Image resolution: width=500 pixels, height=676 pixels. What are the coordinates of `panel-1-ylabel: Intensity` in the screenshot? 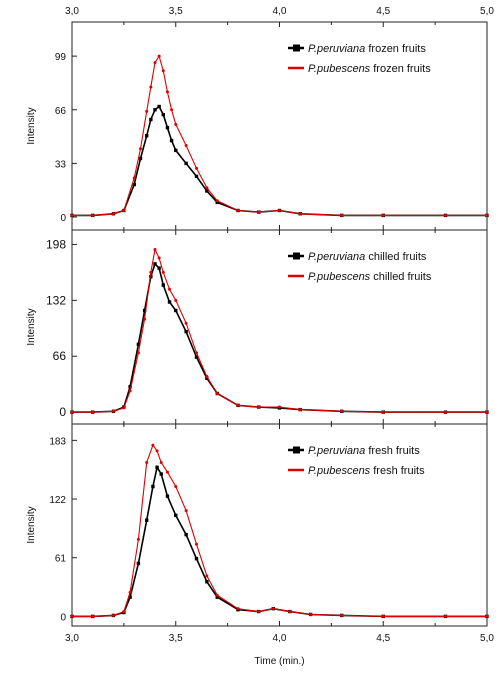 It's located at (31, 326).